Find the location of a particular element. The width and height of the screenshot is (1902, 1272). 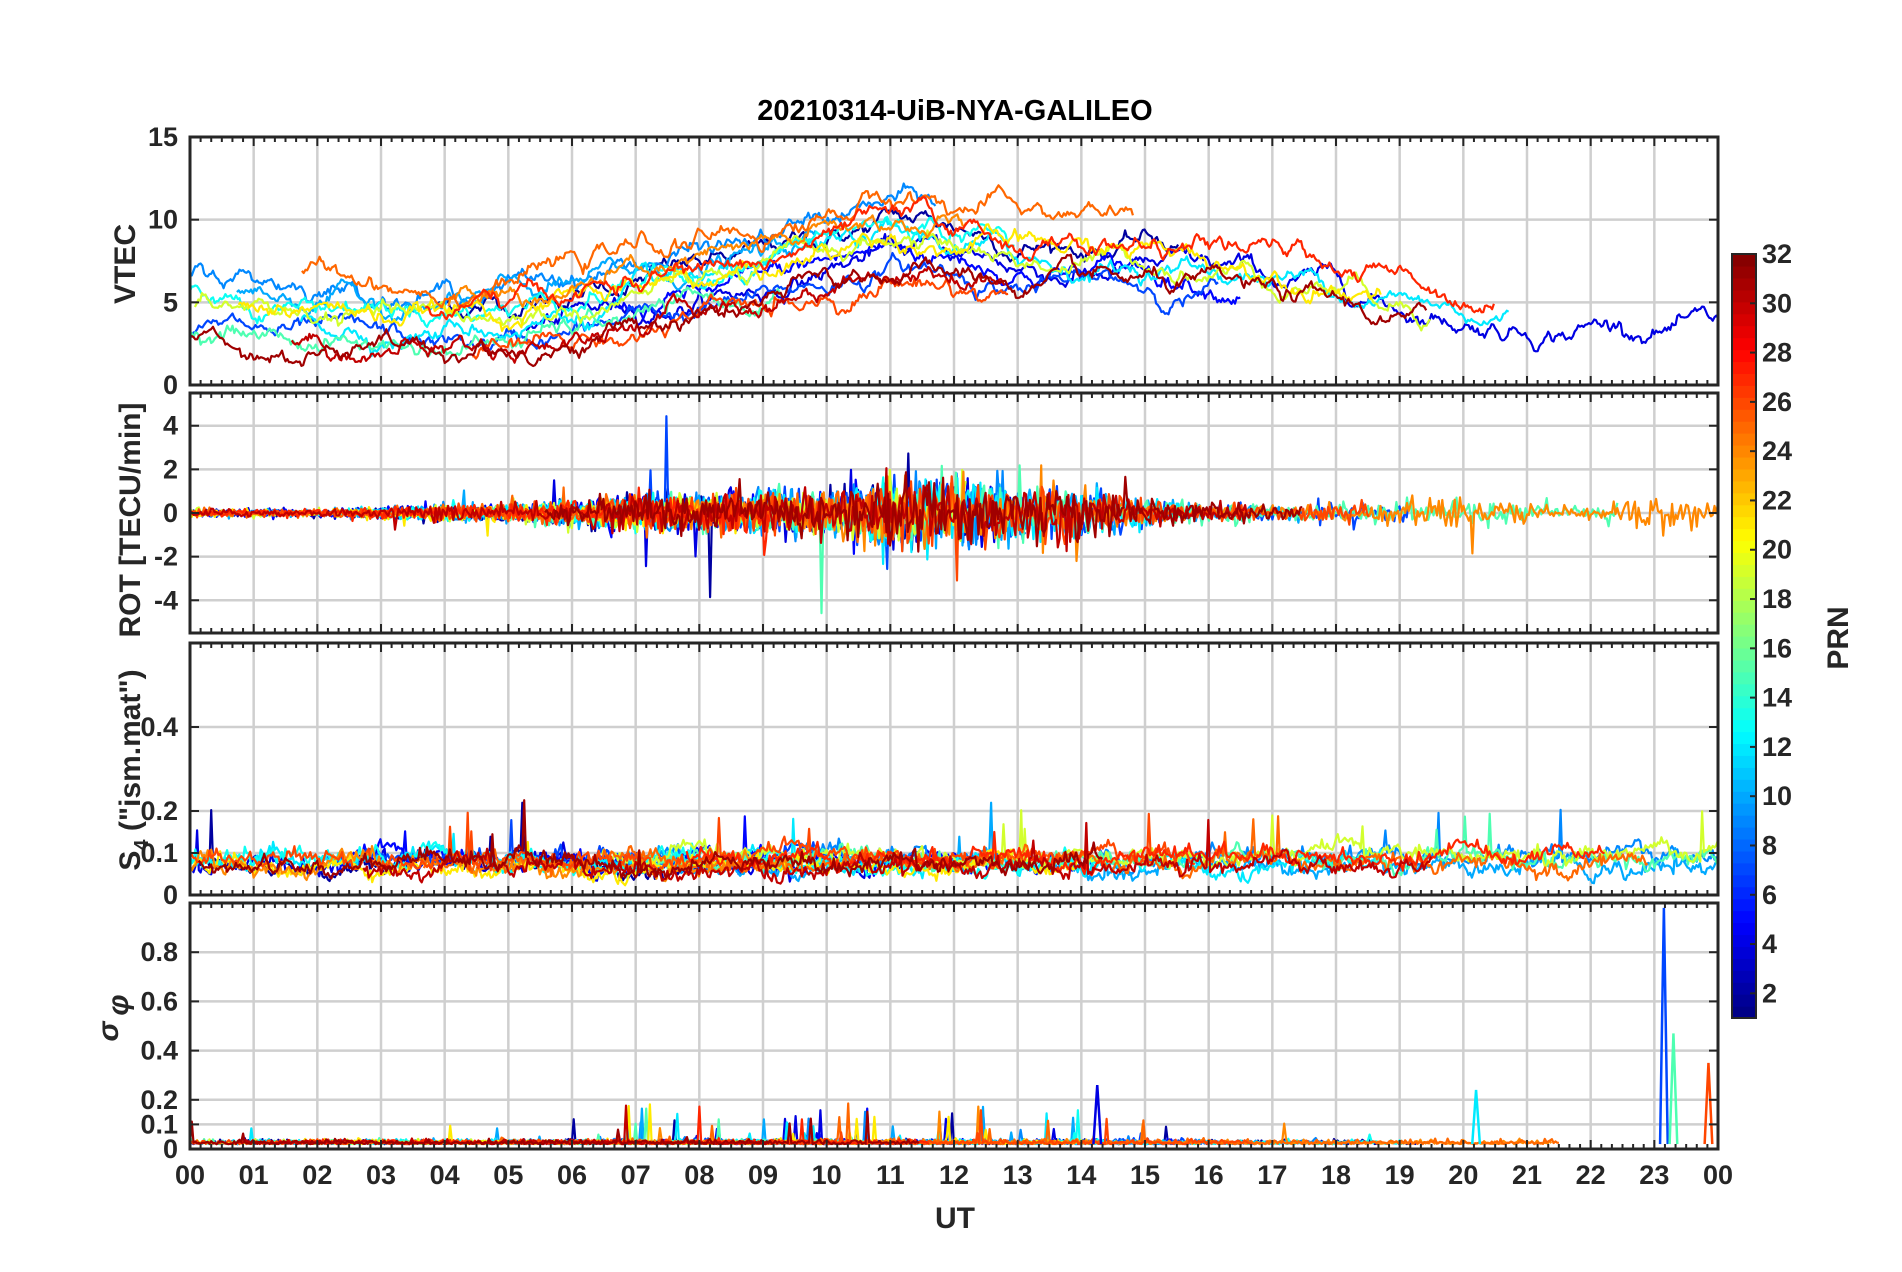

x-tick-label: 17 is located at coordinates (1272, 1175).